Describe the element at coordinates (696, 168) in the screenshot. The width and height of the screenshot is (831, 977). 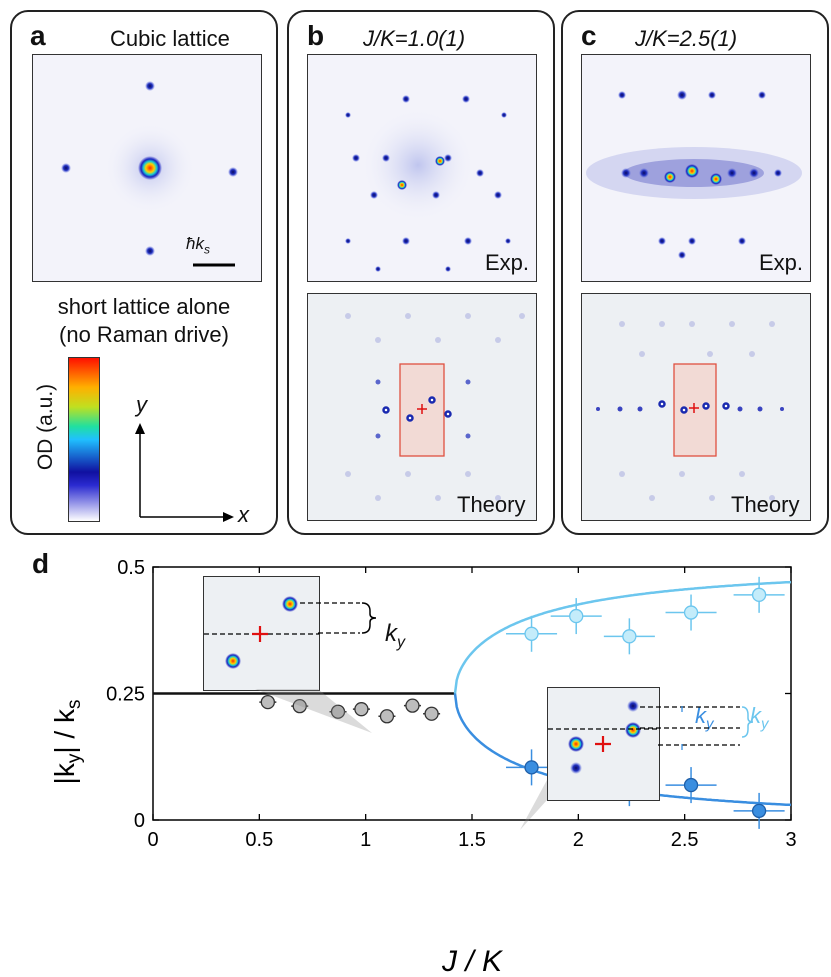
I see `panel-c-experiment-image` at that location.